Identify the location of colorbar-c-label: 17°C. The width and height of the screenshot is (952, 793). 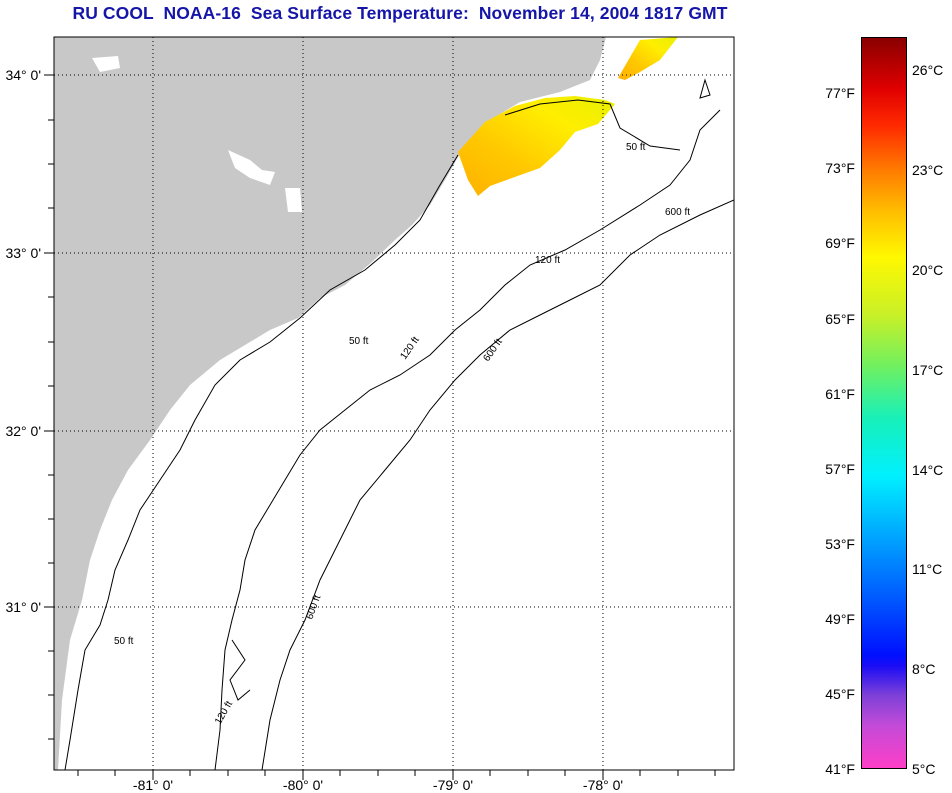
(928, 369).